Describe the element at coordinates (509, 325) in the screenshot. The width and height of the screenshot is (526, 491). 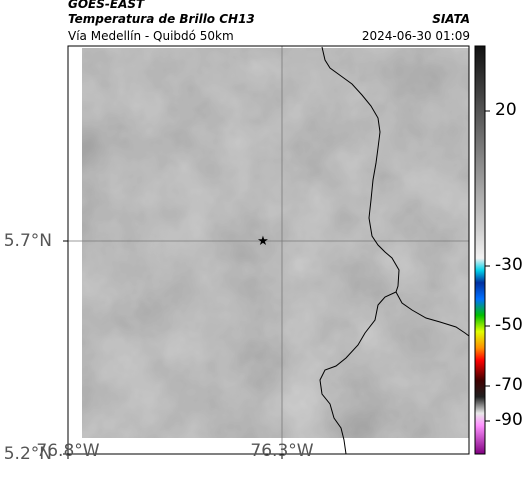
I see `colorbar-label: -50` at that location.